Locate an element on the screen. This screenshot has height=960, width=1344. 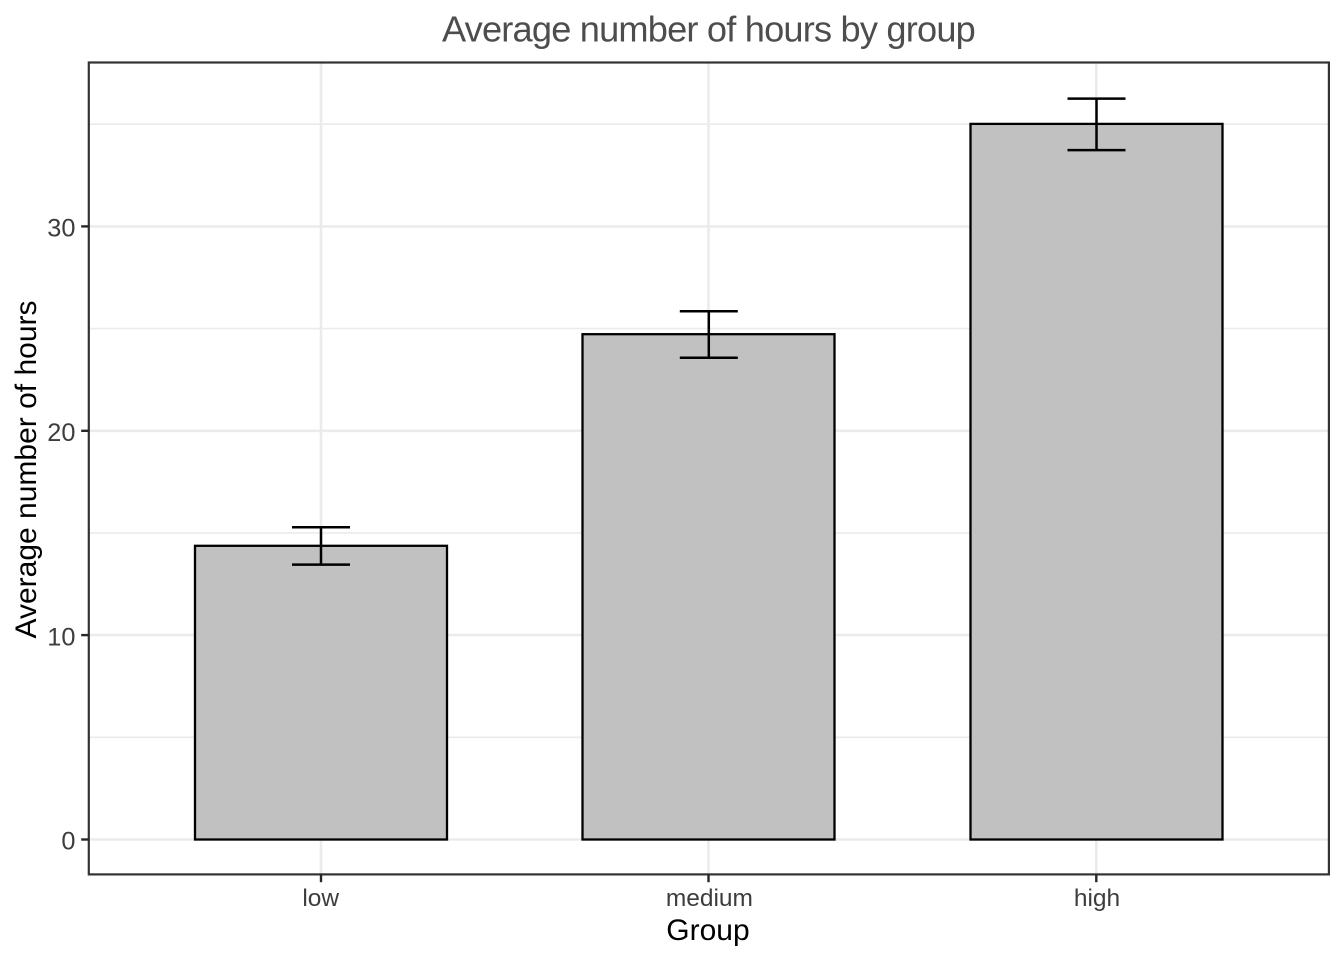
svg-text: 20 is located at coordinates (61, 433).